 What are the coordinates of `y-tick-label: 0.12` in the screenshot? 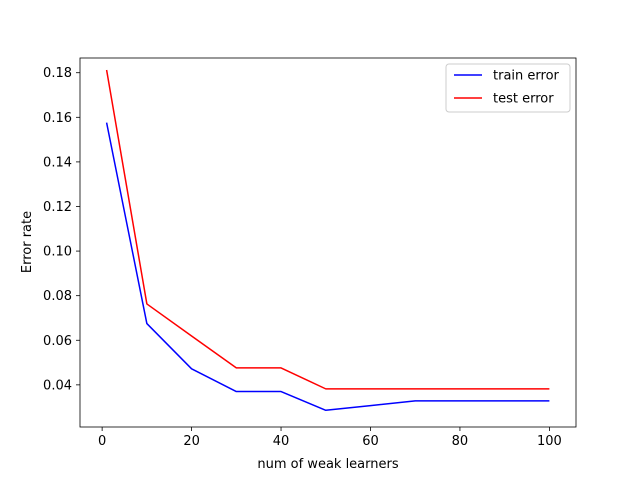 It's located at (57, 207).